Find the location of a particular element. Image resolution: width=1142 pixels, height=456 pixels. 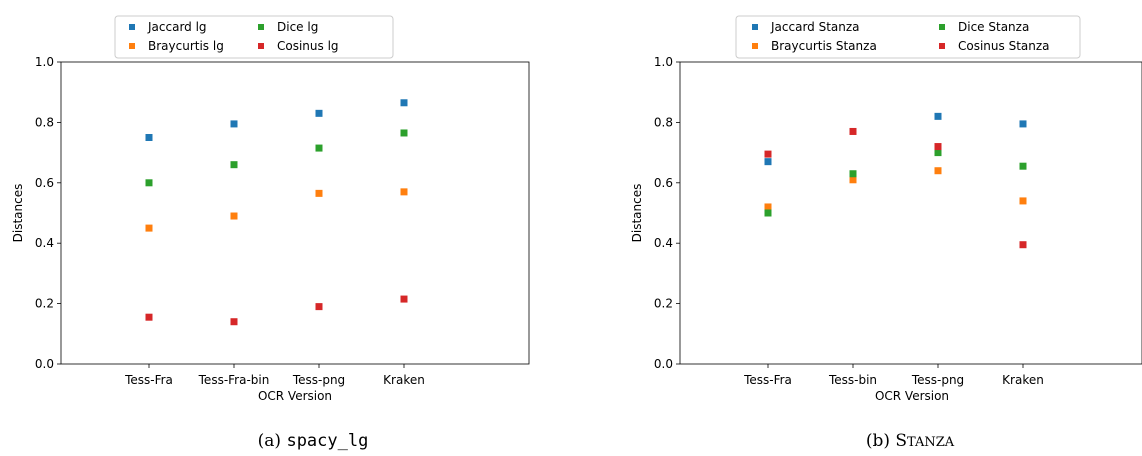

caption-a: (a) spacy_lg is located at coordinates (313, 441).